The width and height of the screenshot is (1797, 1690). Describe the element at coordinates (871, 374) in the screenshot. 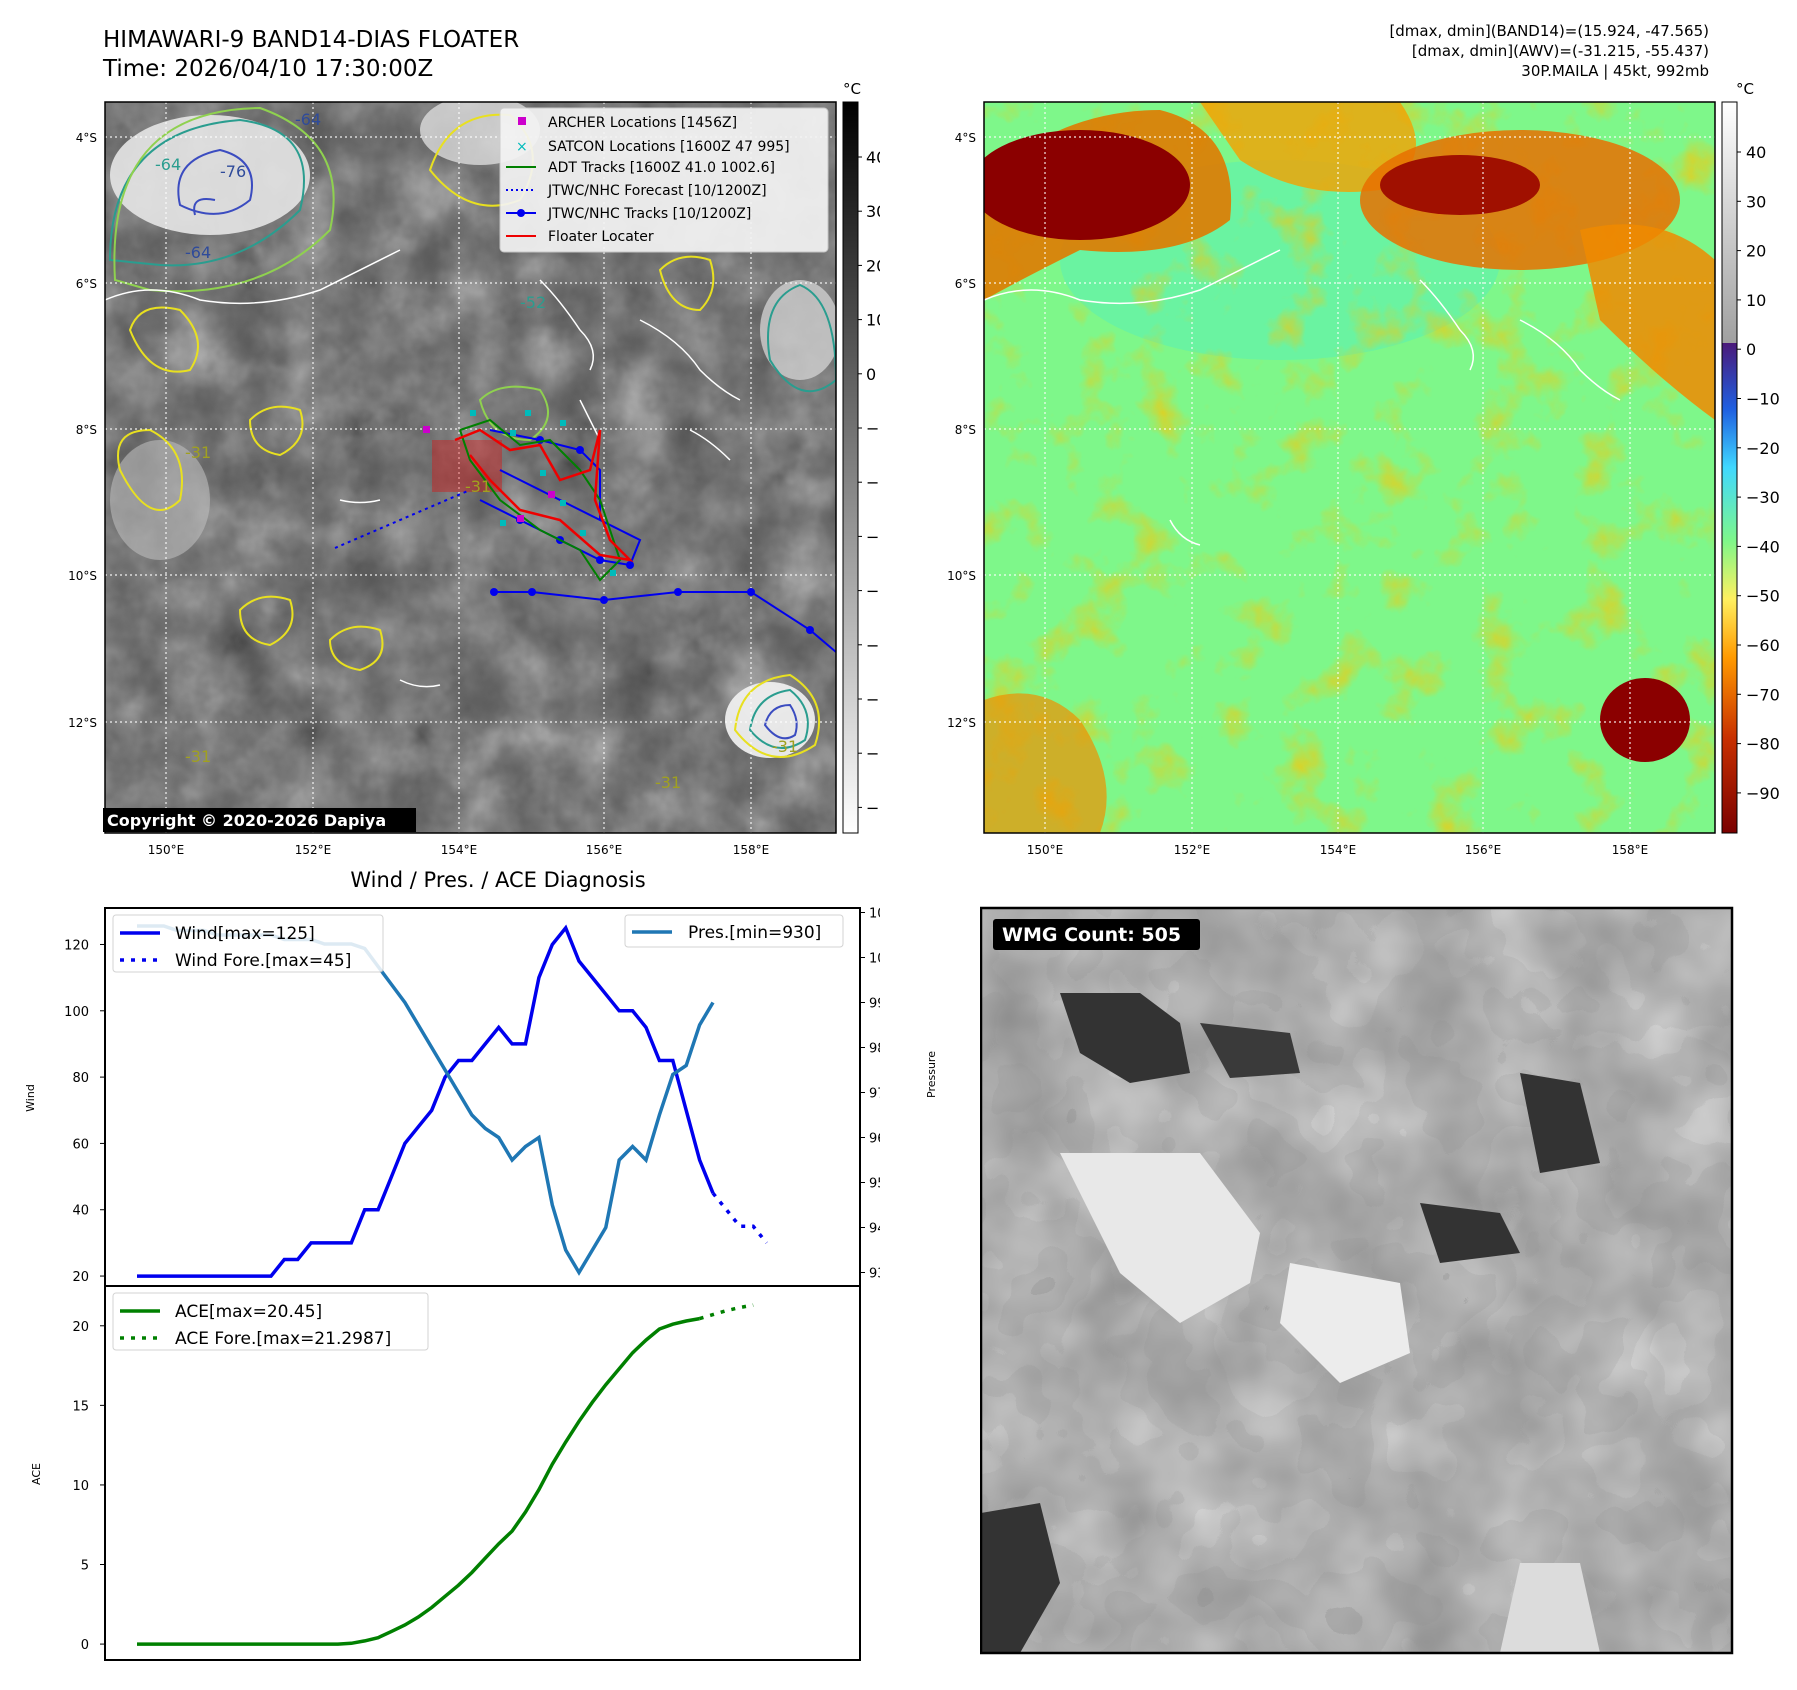

I see `ir-colorbar-tick: 0` at that location.